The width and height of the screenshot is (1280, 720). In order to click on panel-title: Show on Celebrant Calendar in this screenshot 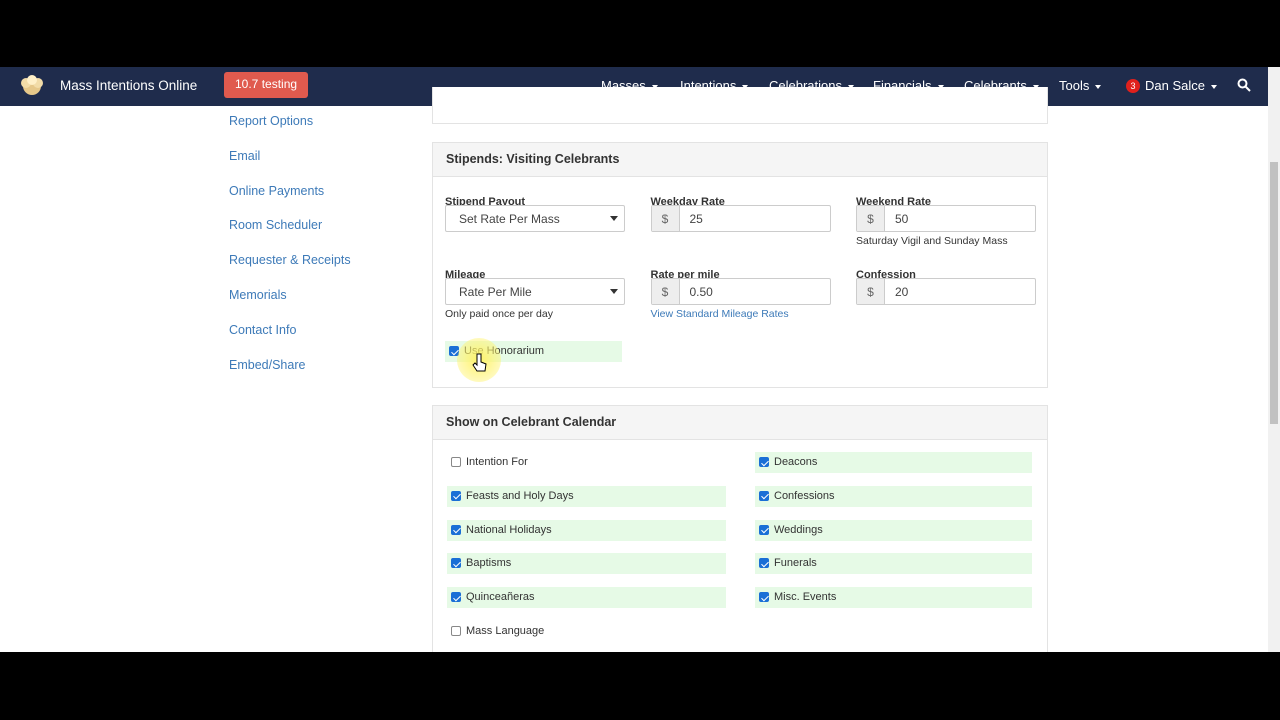, I will do `click(740, 423)`.